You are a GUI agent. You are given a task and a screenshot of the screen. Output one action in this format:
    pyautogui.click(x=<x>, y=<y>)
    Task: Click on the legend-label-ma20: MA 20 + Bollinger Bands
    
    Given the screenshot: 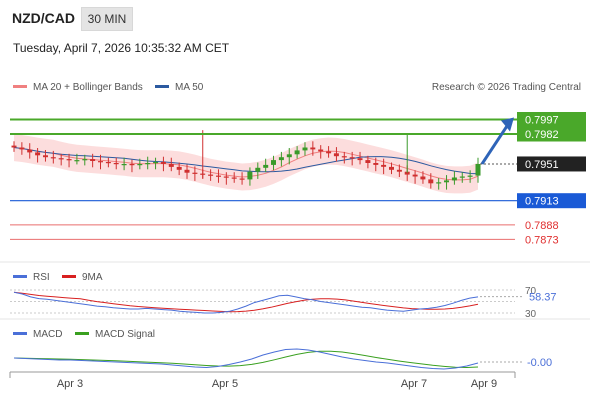 What is the action you would take?
    pyautogui.click(x=88, y=87)
    